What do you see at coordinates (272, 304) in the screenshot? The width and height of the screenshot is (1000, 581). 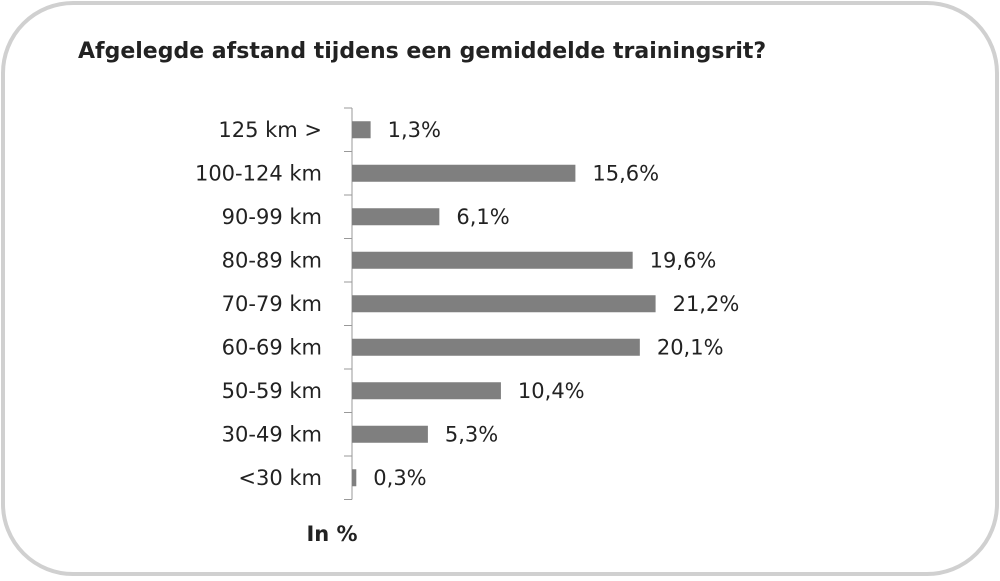 I see `y-tick-label: 70-79 km` at bounding box center [272, 304].